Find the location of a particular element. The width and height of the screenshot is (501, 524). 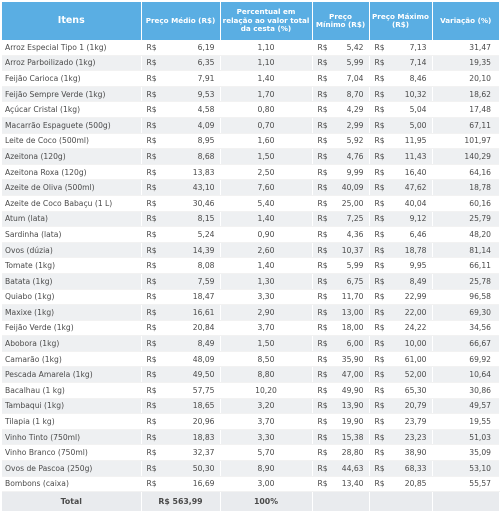

cell-max-price-value: 65,30 is located at coordinates (415, 390).